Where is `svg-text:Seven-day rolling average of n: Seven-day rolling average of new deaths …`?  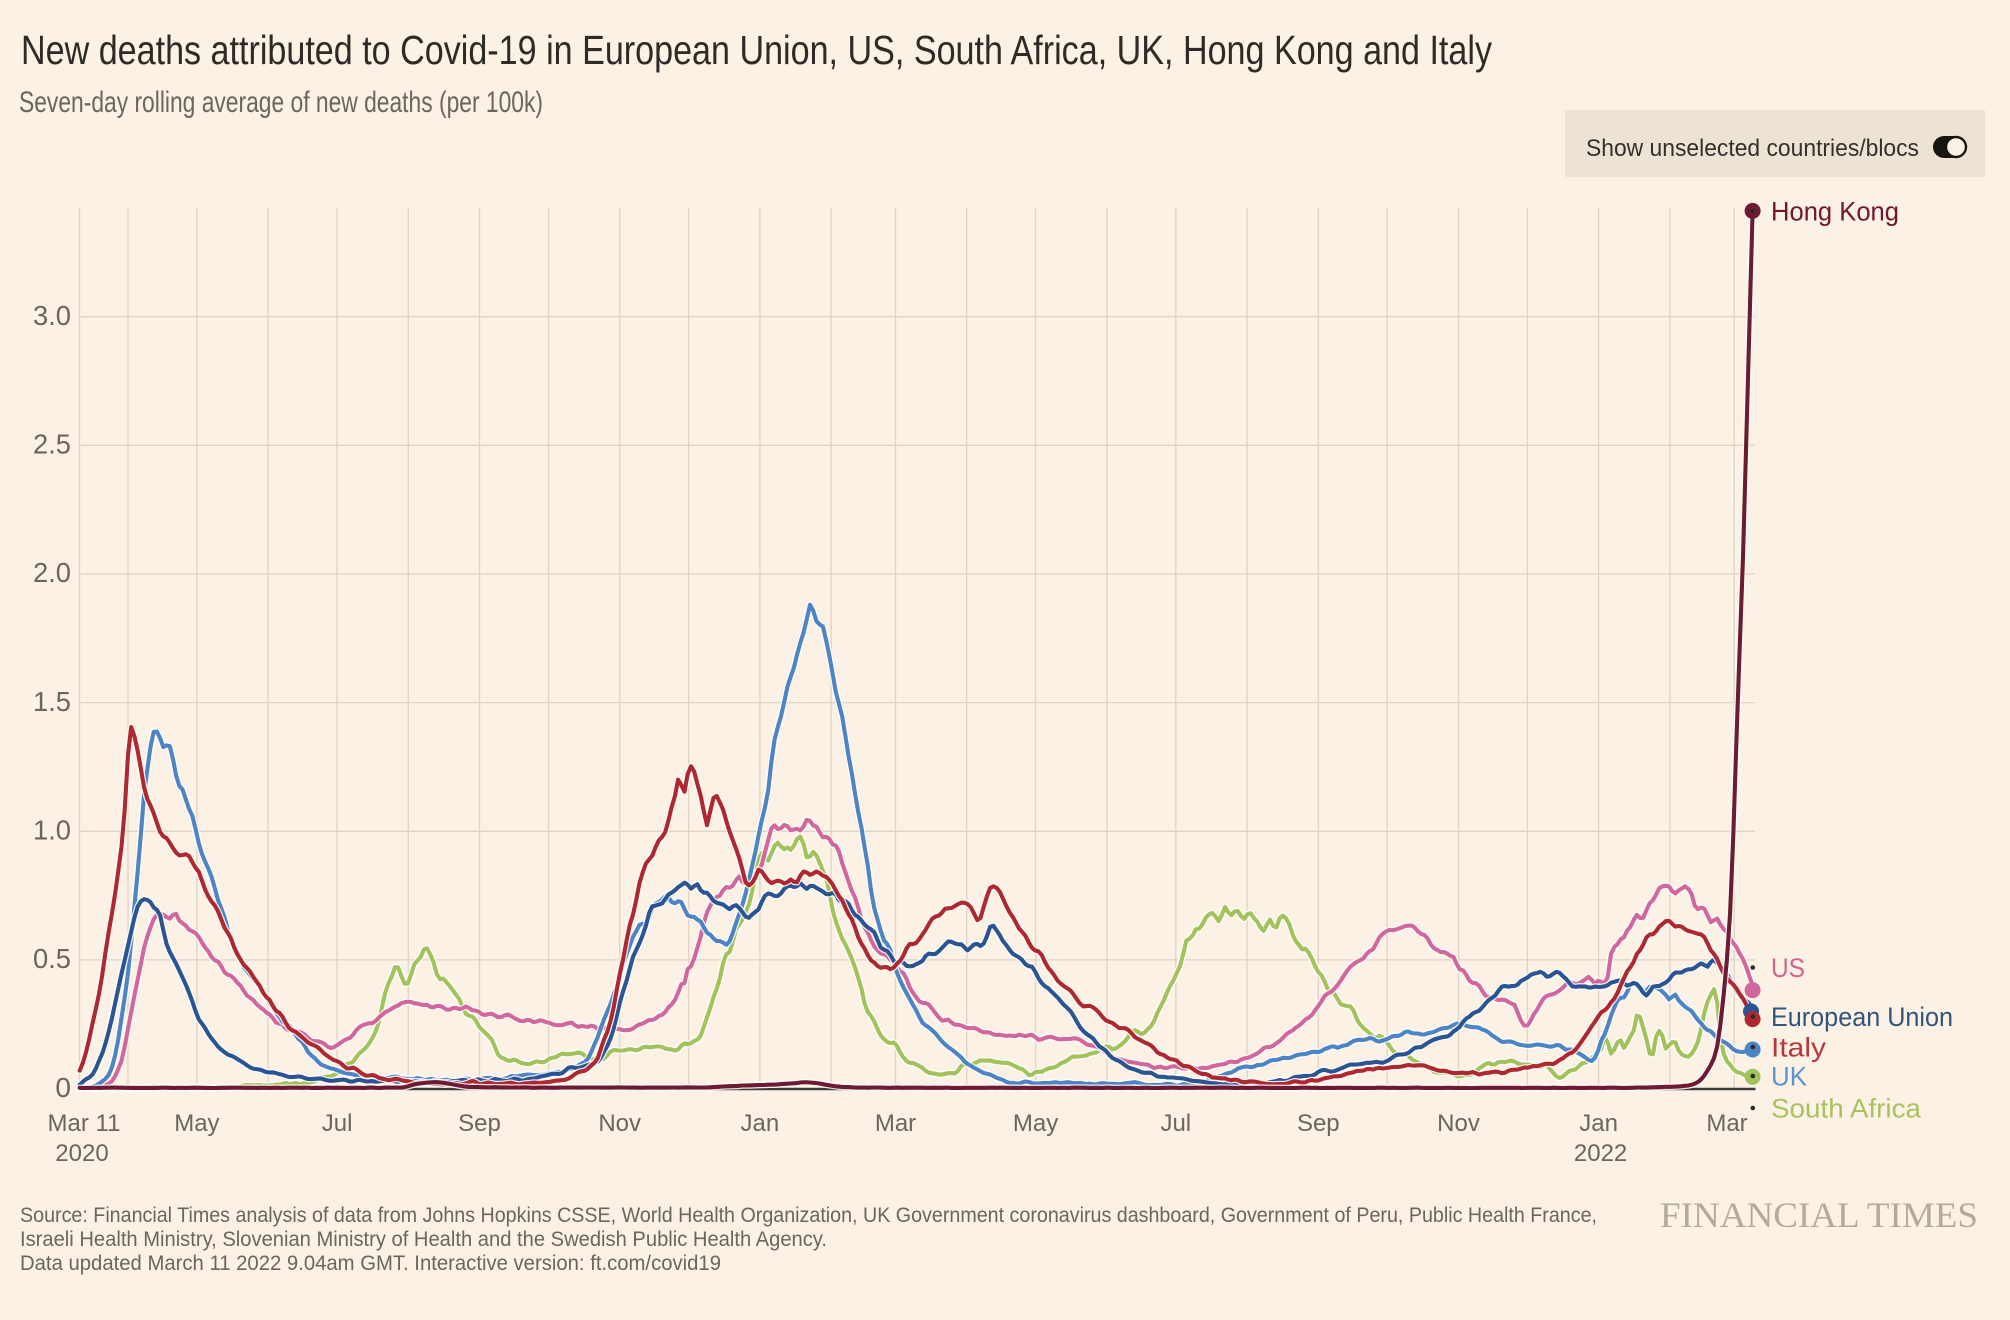
svg-text:Seven-day rolling average of n: Seven-day rolling average of new deaths … is located at coordinates (281, 102).